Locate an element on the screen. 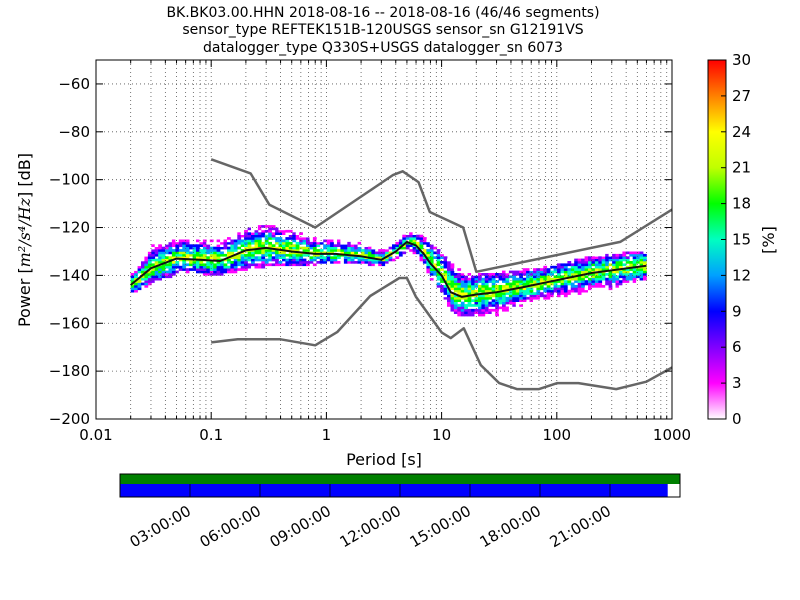 The image size is (800, 600). colorbar-tick-label: 12 is located at coordinates (741, 275).